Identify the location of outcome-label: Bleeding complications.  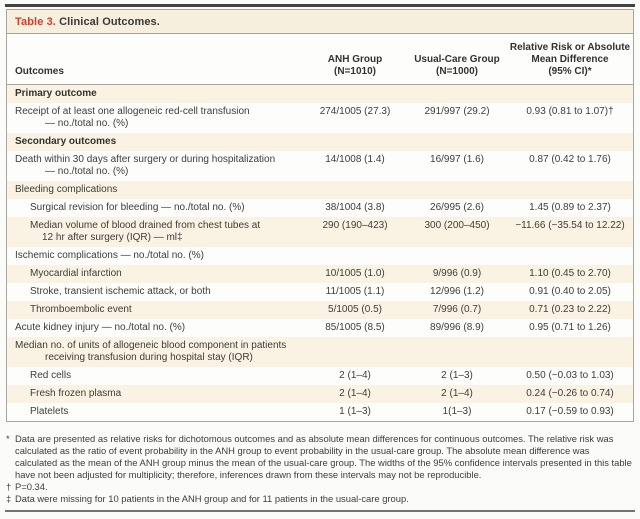
(155, 190).